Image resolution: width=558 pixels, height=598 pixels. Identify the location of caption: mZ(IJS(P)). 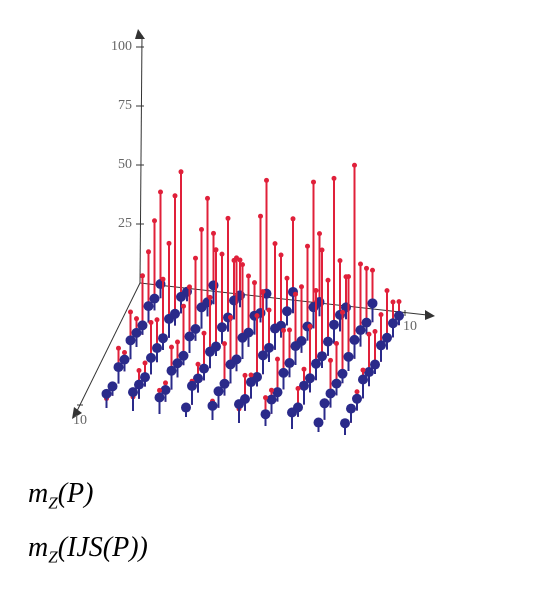
(88, 550).